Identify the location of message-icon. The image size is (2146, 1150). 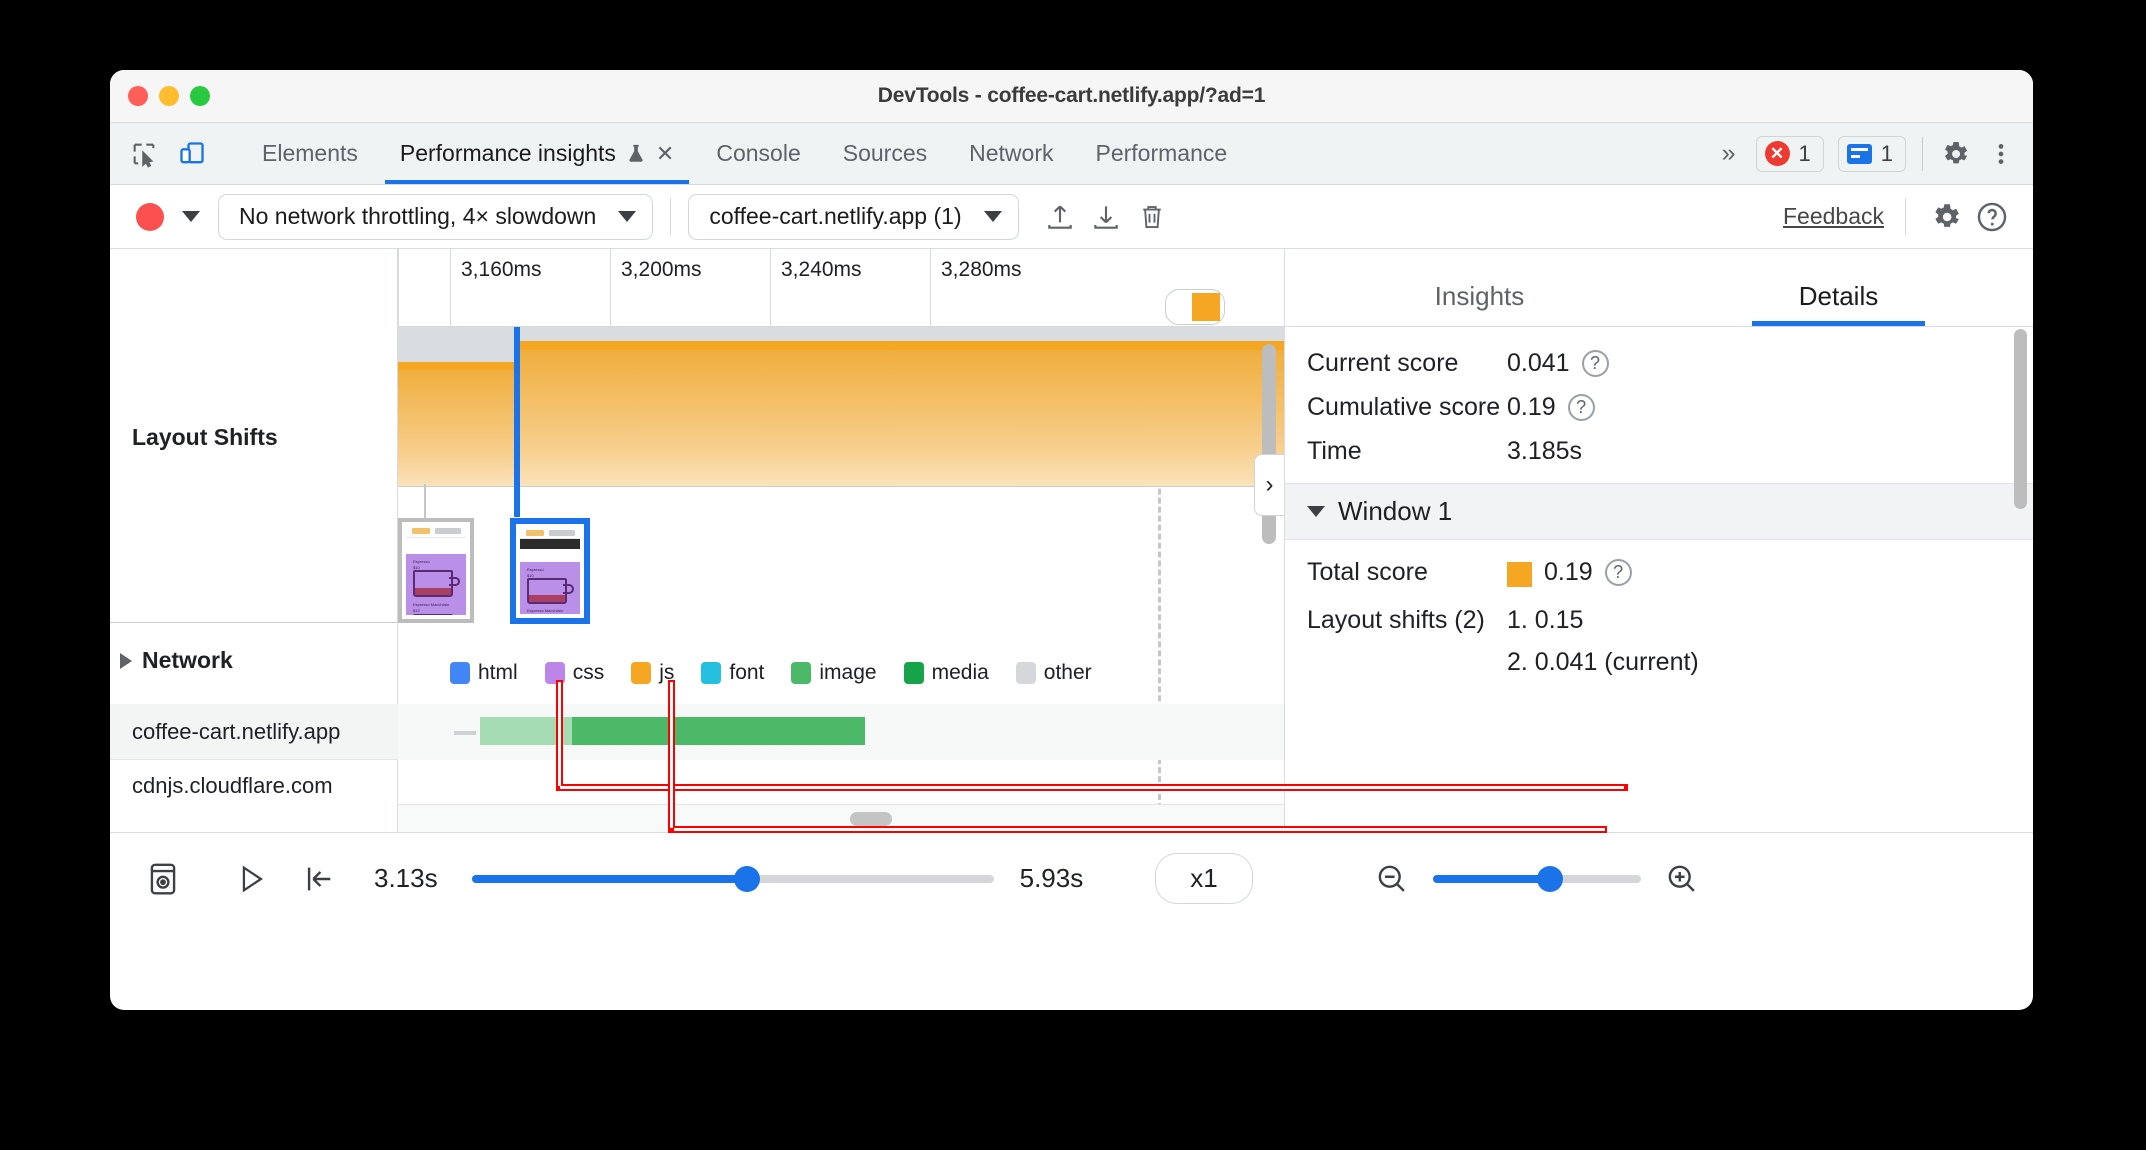
(1859, 153).